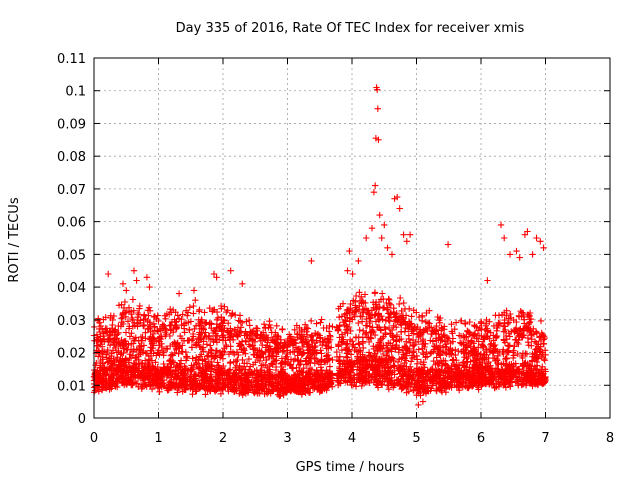 The width and height of the screenshot is (640, 480). What do you see at coordinates (82, 419) in the screenshot?
I see `y-tick-label: 0` at bounding box center [82, 419].